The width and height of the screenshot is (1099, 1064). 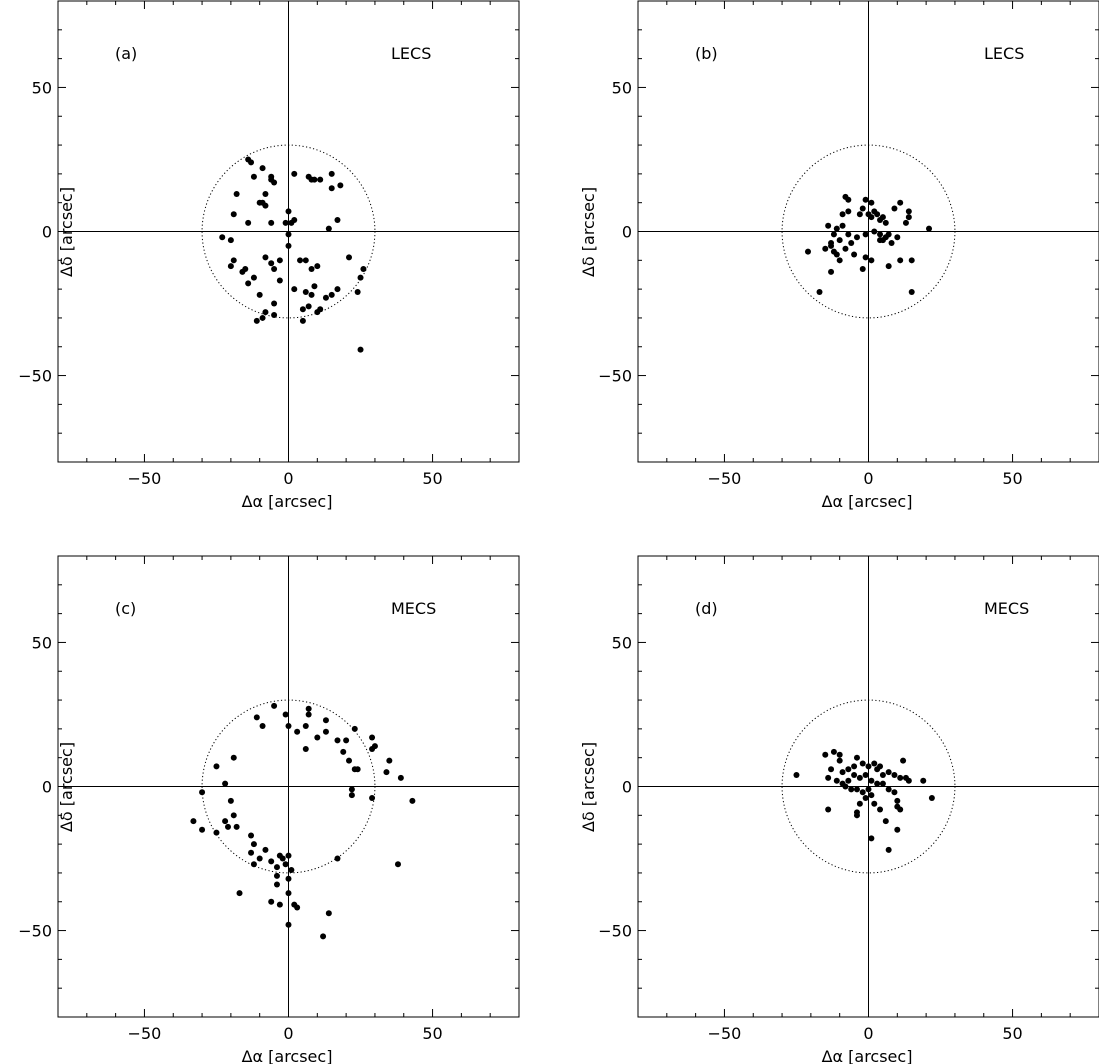 I want to click on x-axis-title: Δα [arcsec], so click(x=287, y=501).